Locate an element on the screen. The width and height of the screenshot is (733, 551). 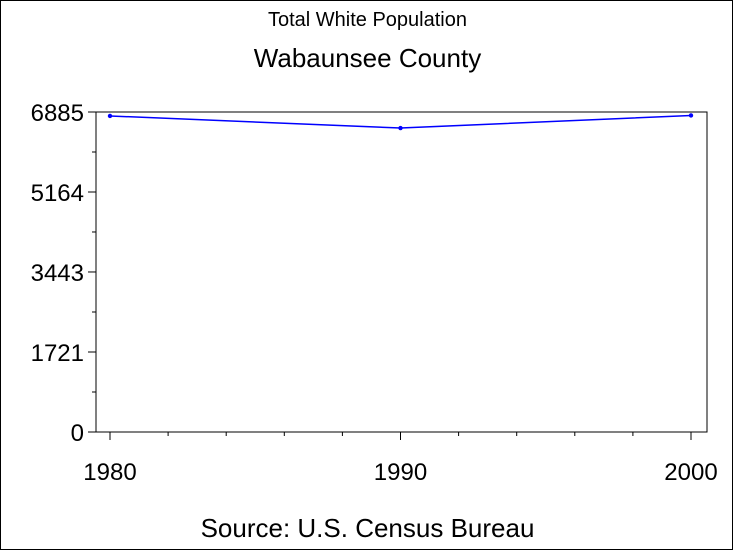
y-tick-label: 5164 is located at coordinates (57, 193).